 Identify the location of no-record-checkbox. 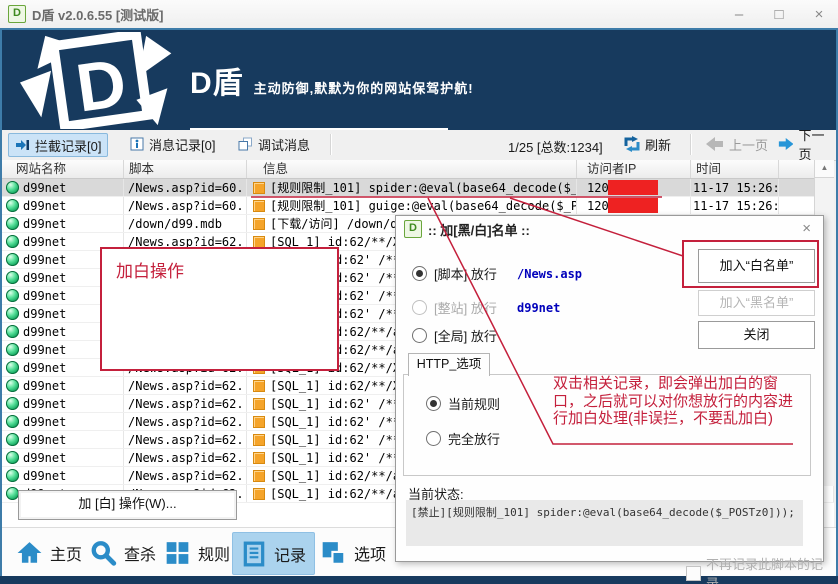
(693, 573).